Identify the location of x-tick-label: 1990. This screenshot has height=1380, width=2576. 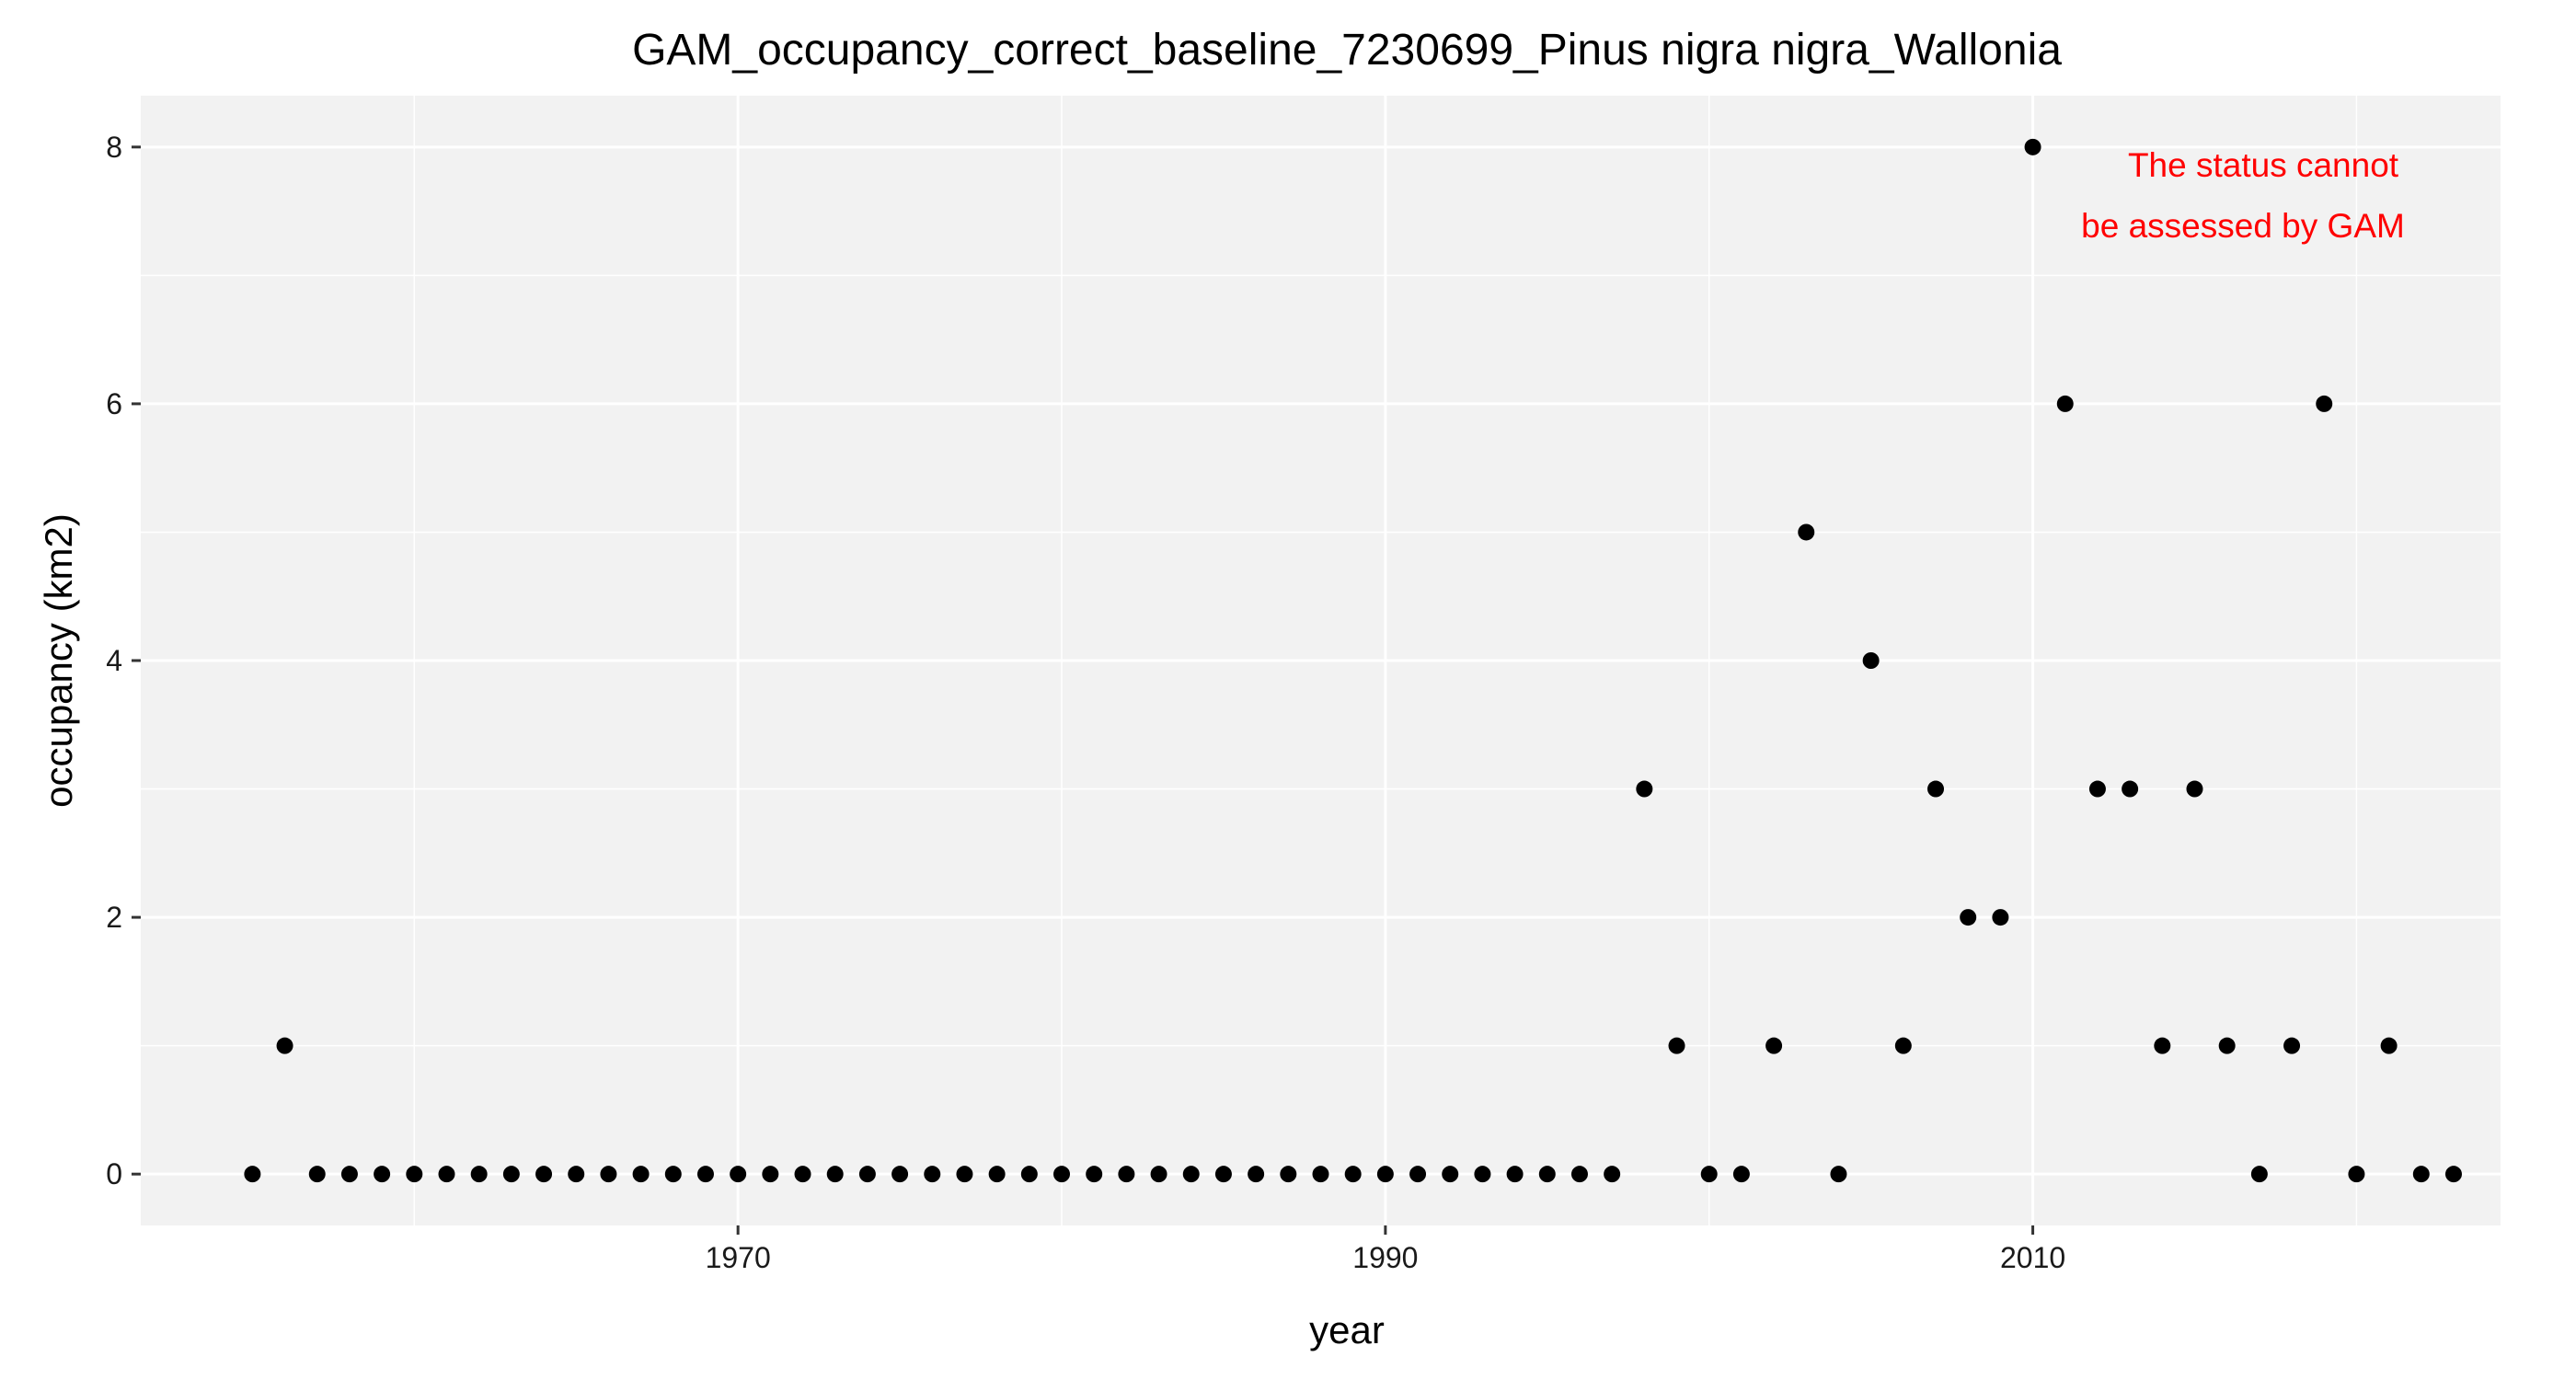
(1385, 1257).